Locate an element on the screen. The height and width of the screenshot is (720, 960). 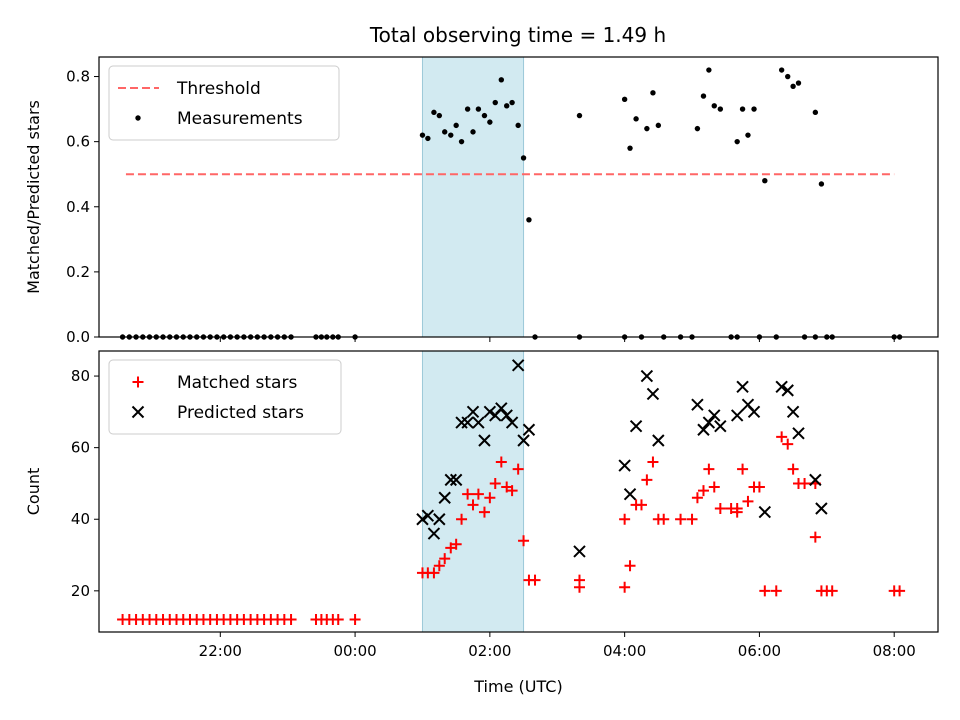
legend-label: Matched stars is located at coordinates (237, 383).